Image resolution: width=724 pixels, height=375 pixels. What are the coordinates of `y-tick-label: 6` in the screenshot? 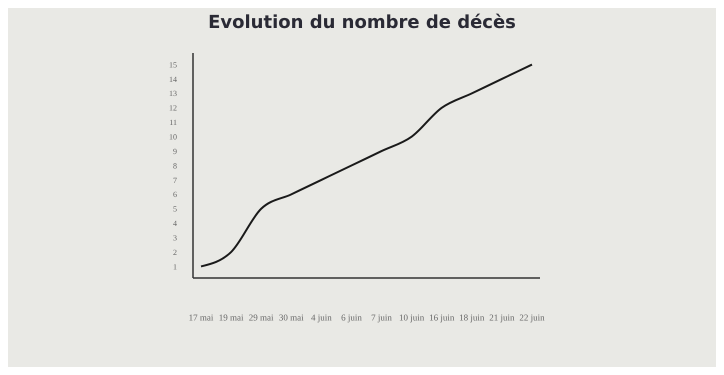 It's located at (175, 195).